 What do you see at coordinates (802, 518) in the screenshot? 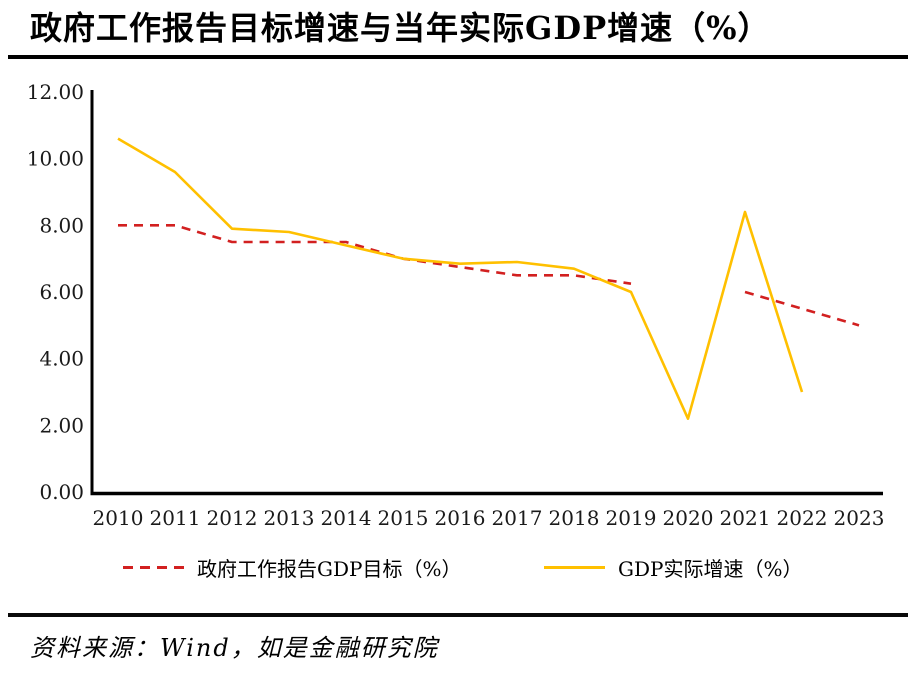
I see `x-axis-tick-label: 2022` at bounding box center [802, 518].